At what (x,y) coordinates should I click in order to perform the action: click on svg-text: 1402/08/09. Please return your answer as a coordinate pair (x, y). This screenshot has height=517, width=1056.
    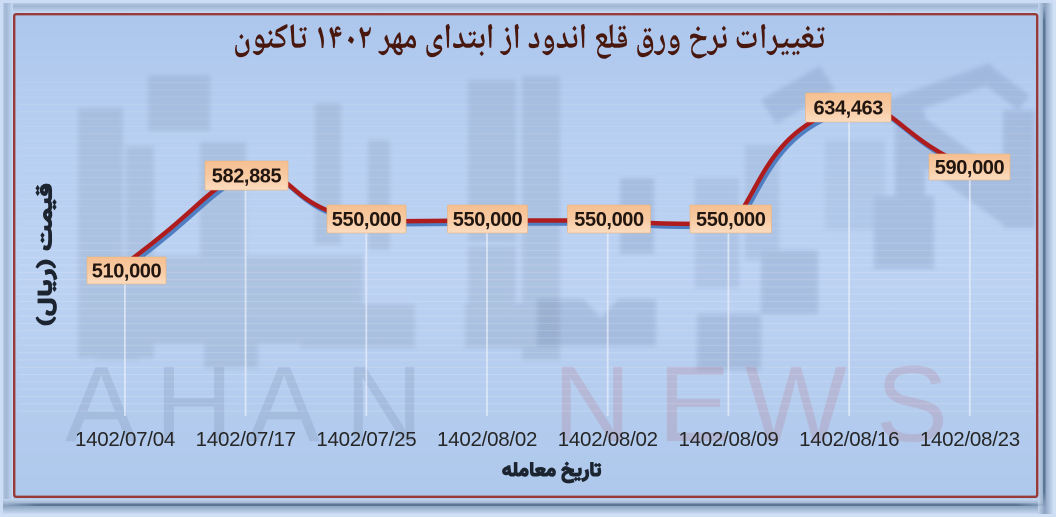
    Looking at the image, I should click on (728, 439).